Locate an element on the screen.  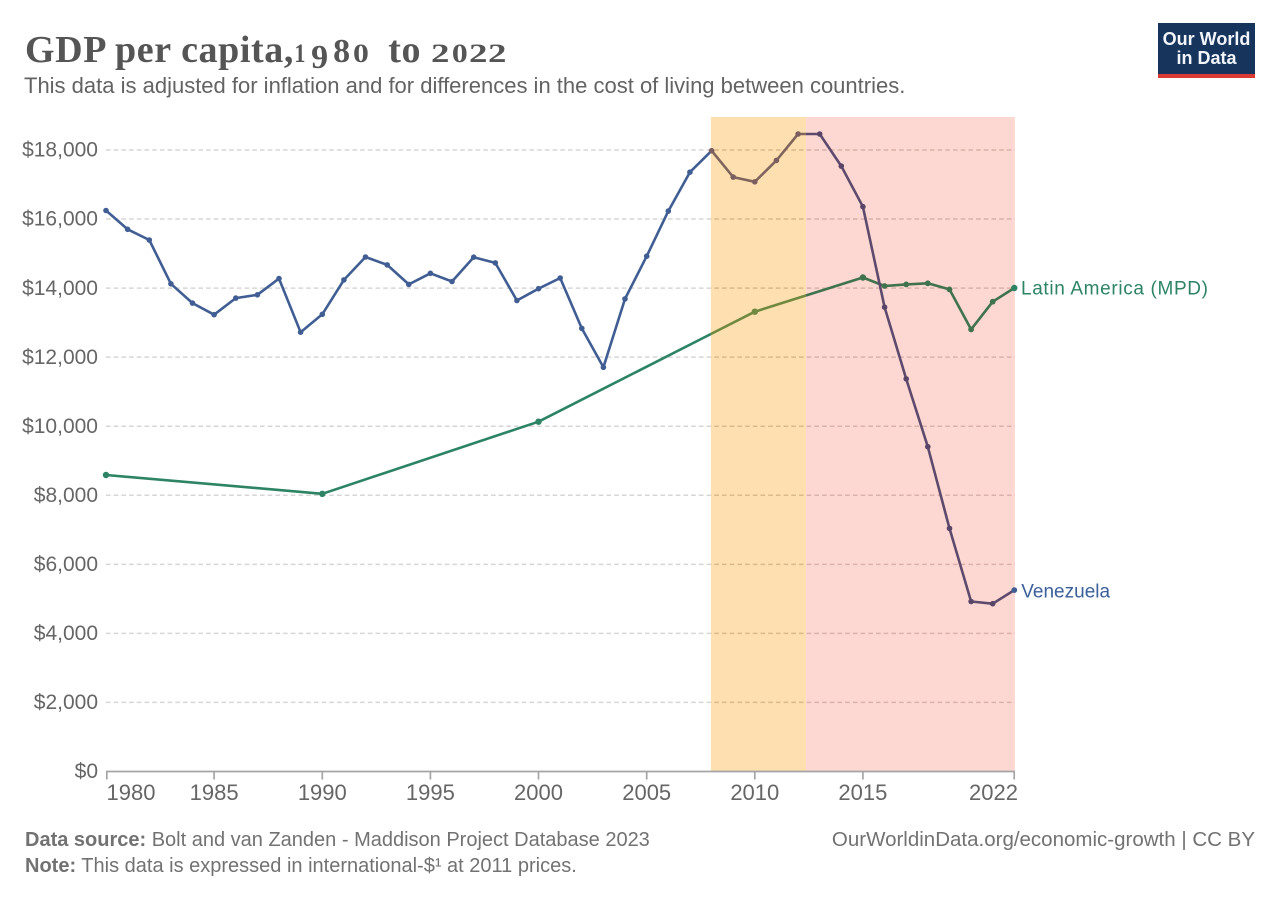
svg-text: $8,000 is located at coordinates (66, 495).